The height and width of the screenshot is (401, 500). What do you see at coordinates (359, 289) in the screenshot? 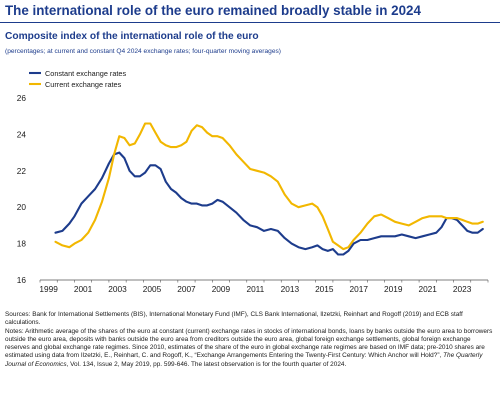
I see `x-tick-label: 2017` at bounding box center [359, 289].